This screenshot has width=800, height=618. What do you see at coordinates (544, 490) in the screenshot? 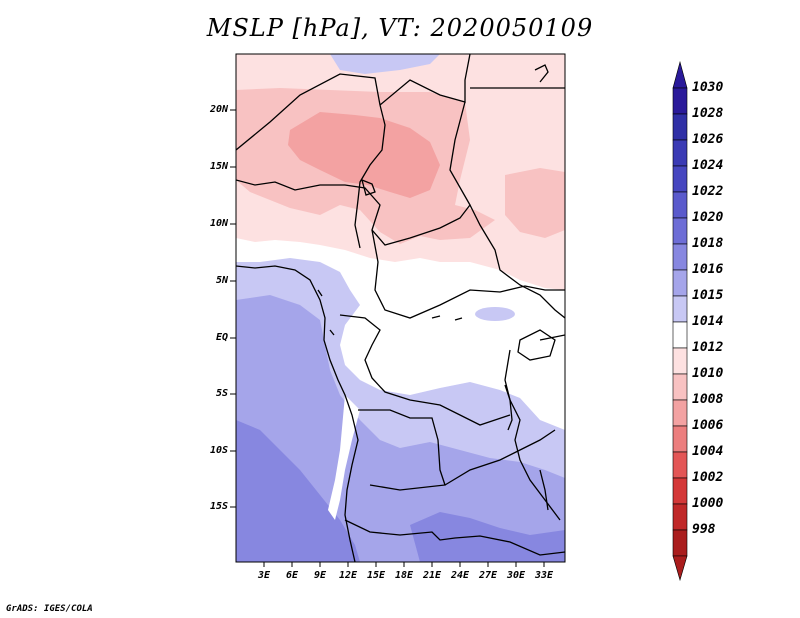
I see `lake-malawi` at bounding box center [544, 490].